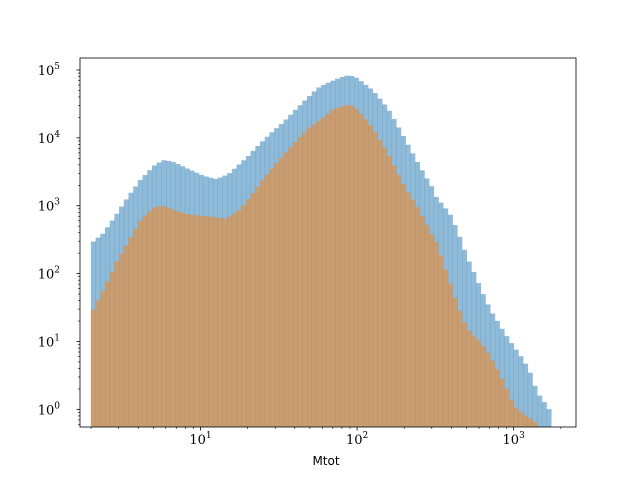 The height and width of the screenshot is (480, 640). I want to click on x-tick-label: 10², so click(357, 439).